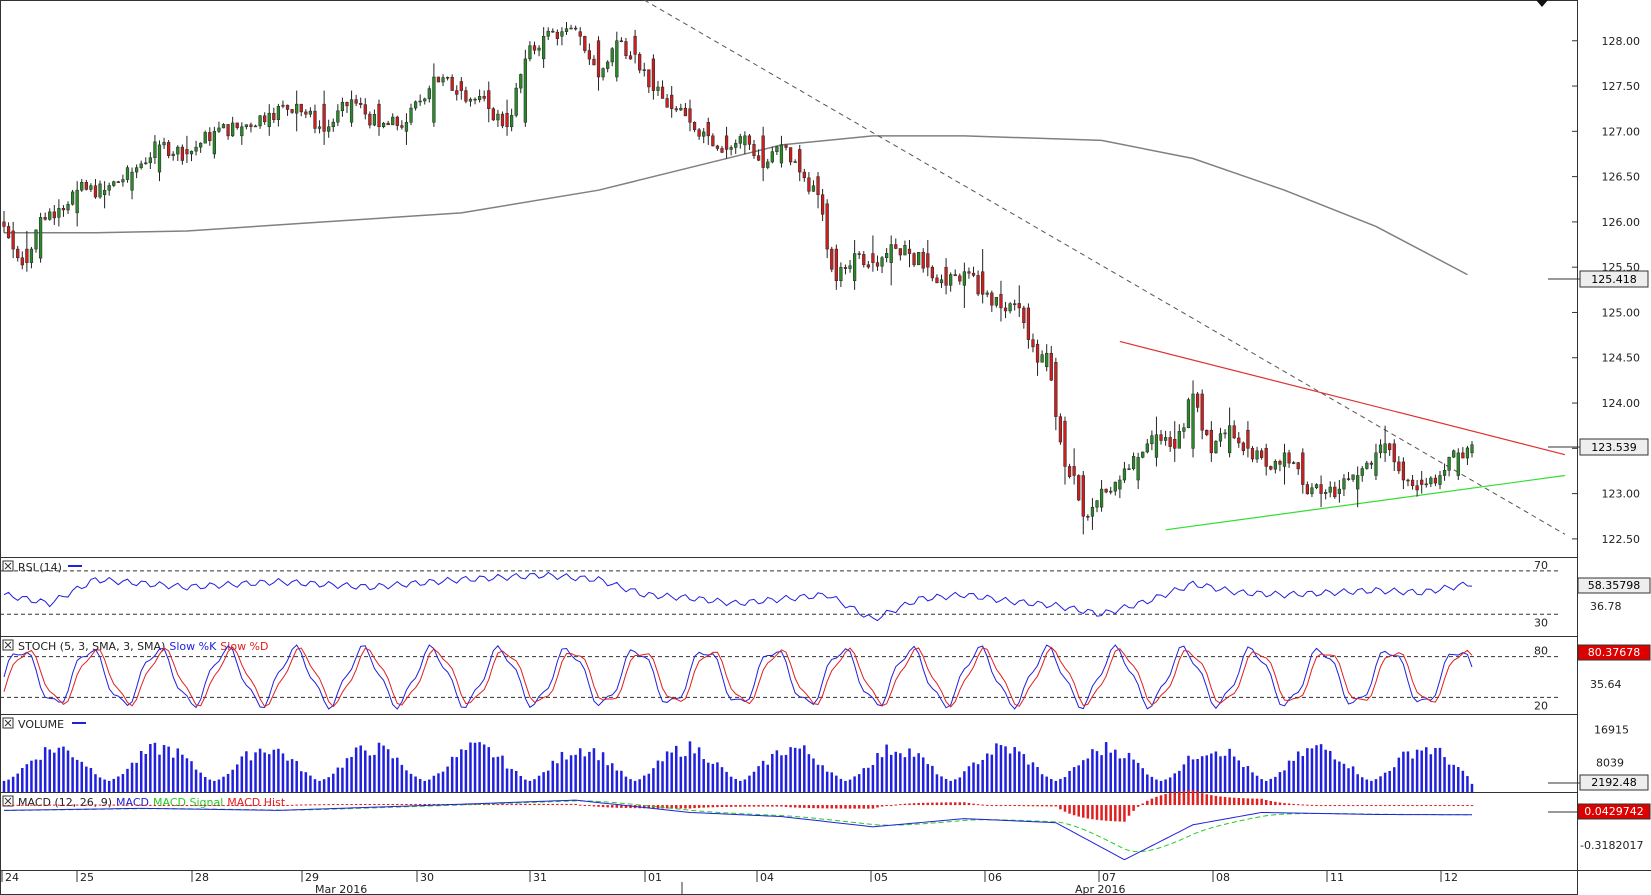 The width and height of the screenshot is (1651, 895). What do you see at coordinates (738, 766) in the screenshot?
I see `volume-bars` at bounding box center [738, 766].